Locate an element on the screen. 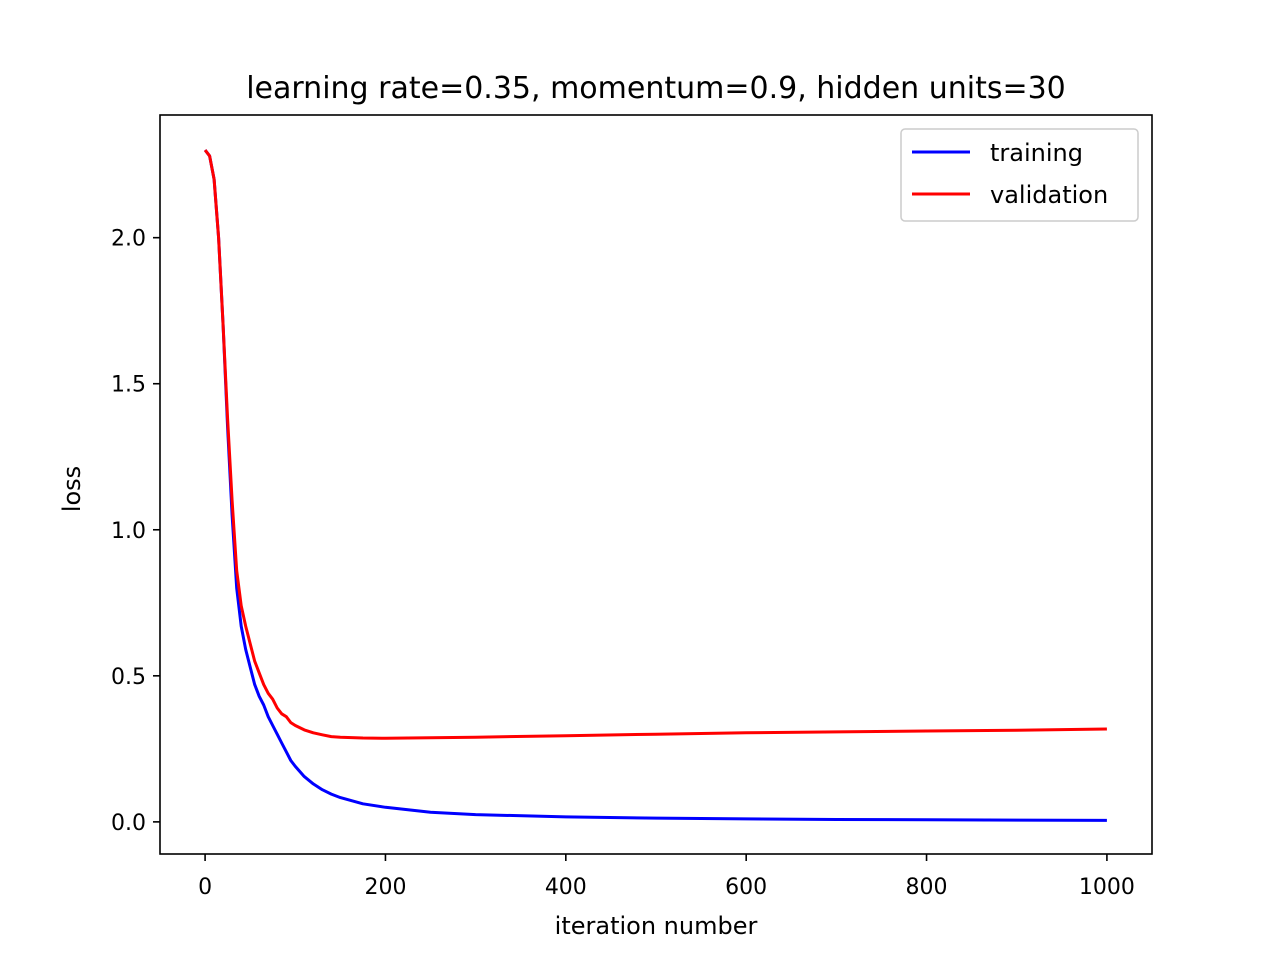  legend-label-training: training is located at coordinates (1036, 153).